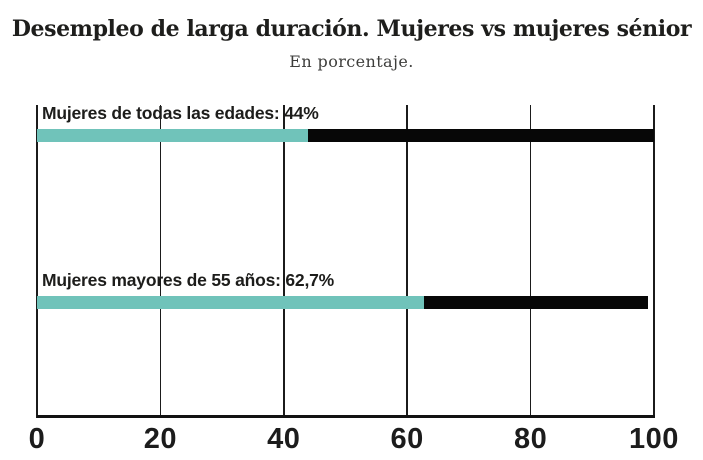  I want to click on x-axis-line, so click(346, 416).